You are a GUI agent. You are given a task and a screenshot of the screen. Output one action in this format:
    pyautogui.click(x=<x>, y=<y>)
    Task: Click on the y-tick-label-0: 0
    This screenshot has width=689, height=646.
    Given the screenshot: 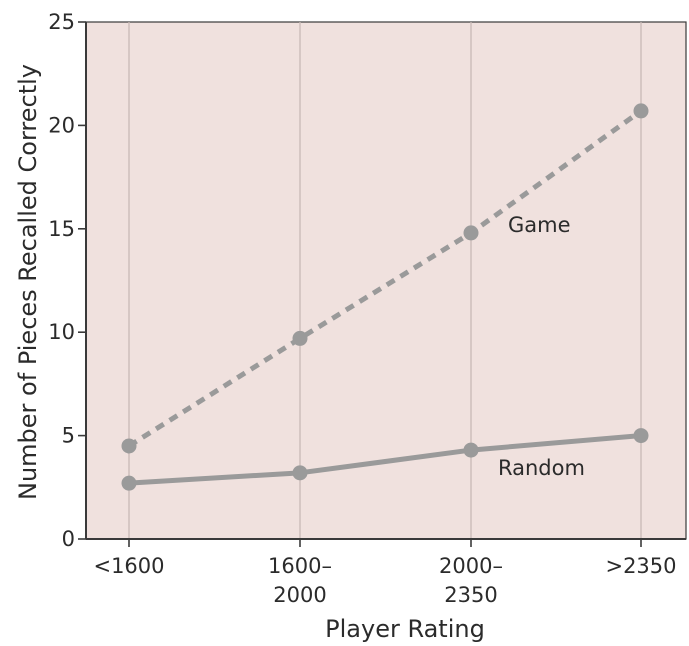 What is the action you would take?
    pyautogui.click(x=68, y=539)
    